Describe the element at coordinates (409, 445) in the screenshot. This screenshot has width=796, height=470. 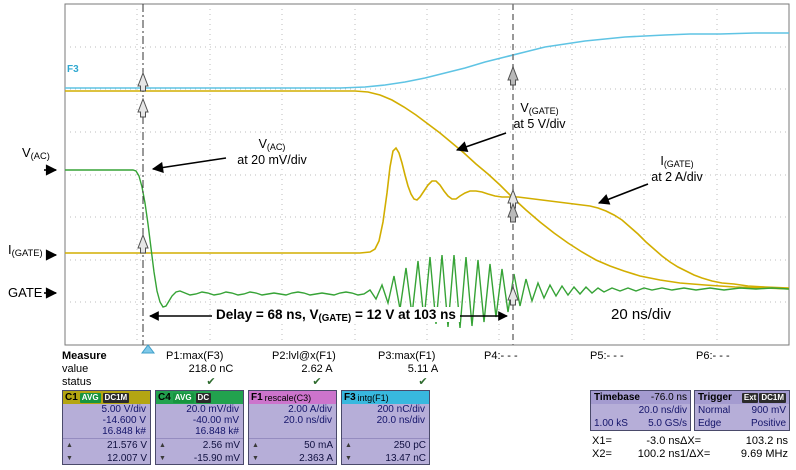
I see `stat-value: 250 pC` at that location.